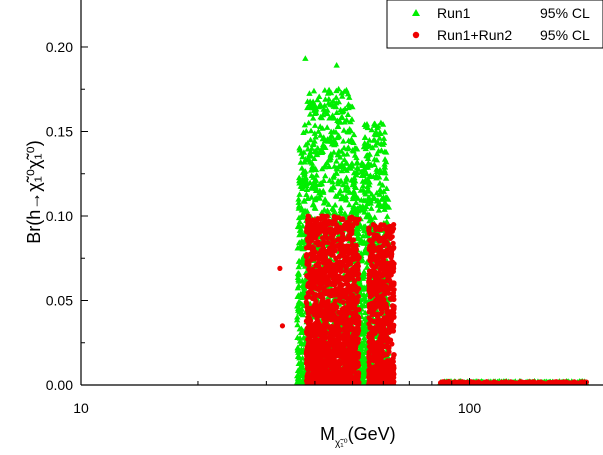  I want to click on y-tick-label: 0.05, so click(59, 300).